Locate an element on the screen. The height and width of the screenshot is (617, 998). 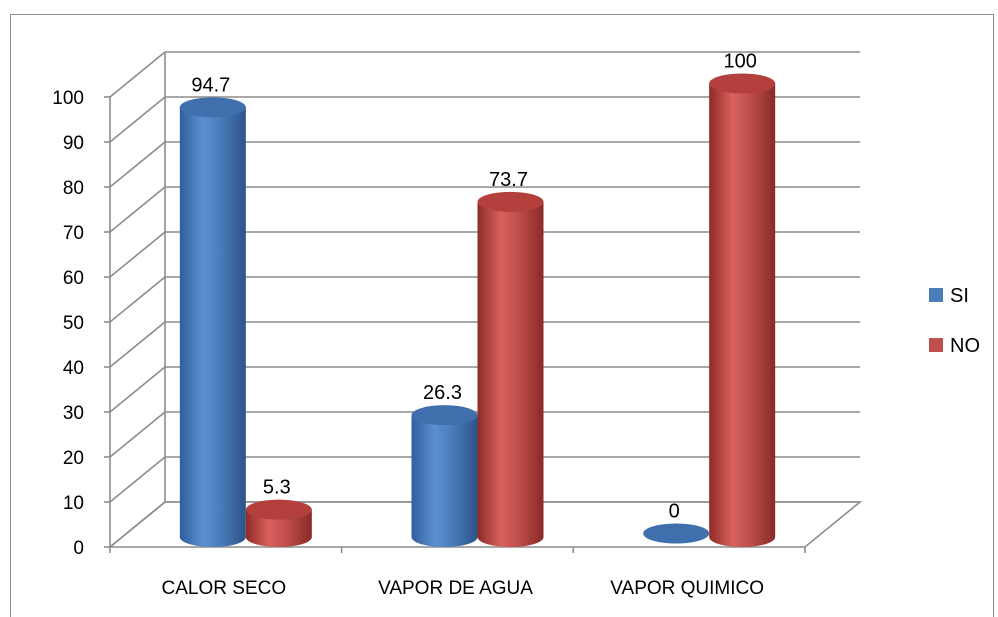
legend: SI NO is located at coordinates (954, 321).